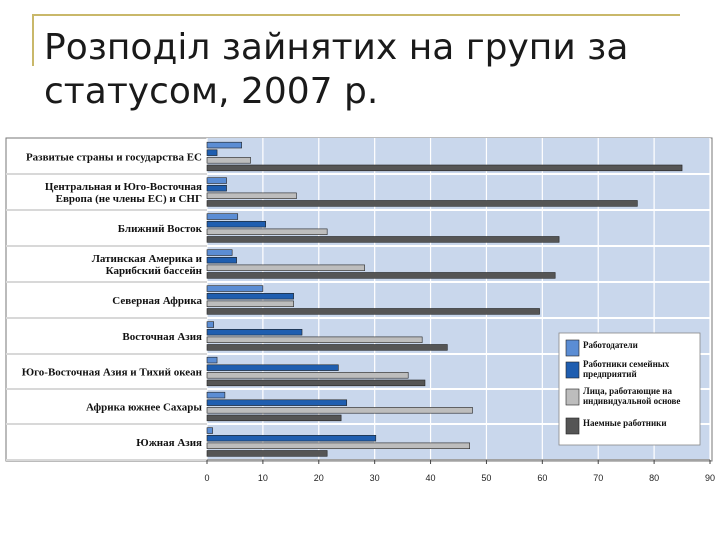  I want to click on legend, so click(629, 389).